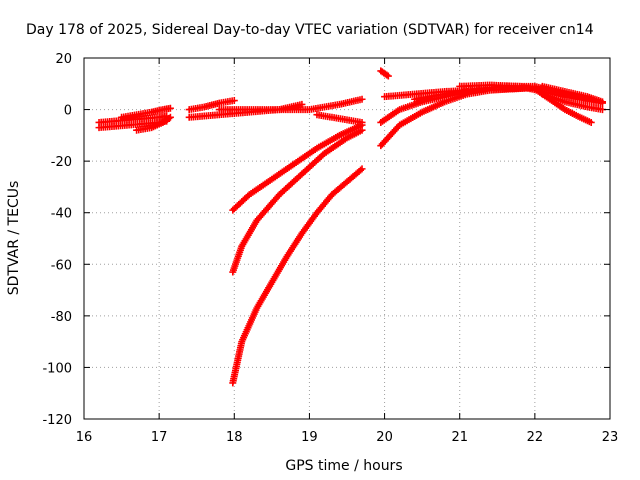 The width and height of the screenshot is (640, 480). I want to click on x-tick-label: 23, so click(610, 437).